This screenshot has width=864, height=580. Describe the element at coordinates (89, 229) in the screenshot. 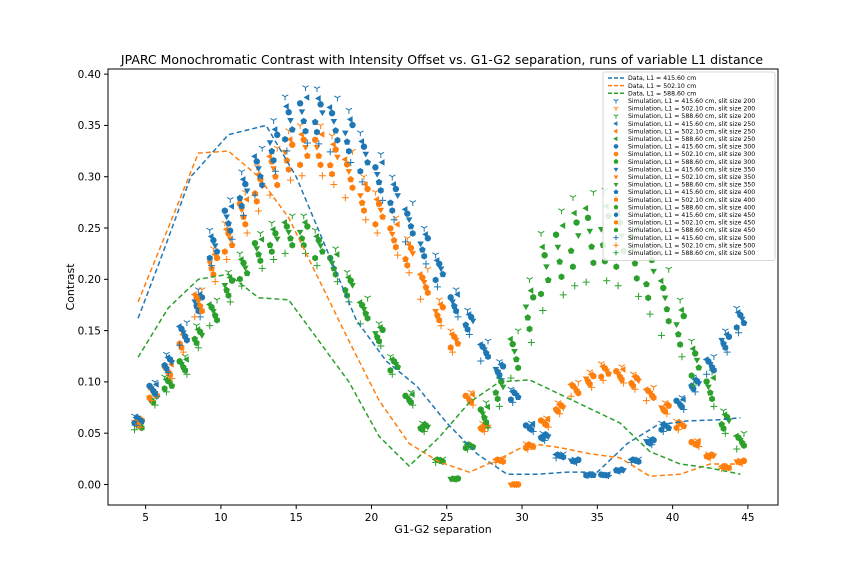

I see `y-tick-label: 0.25` at that location.